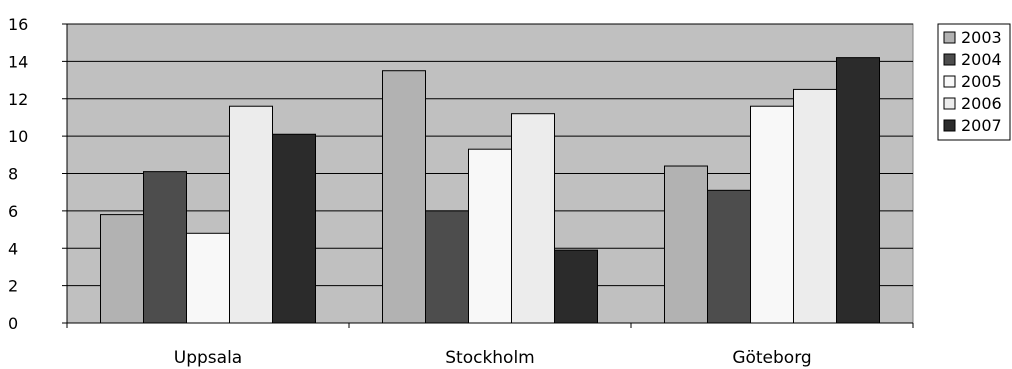 This screenshot has width=1012, height=369. What do you see at coordinates (490, 345) in the screenshot?
I see `x-axis: Uppsala Stockholm Göteborg` at bounding box center [490, 345].